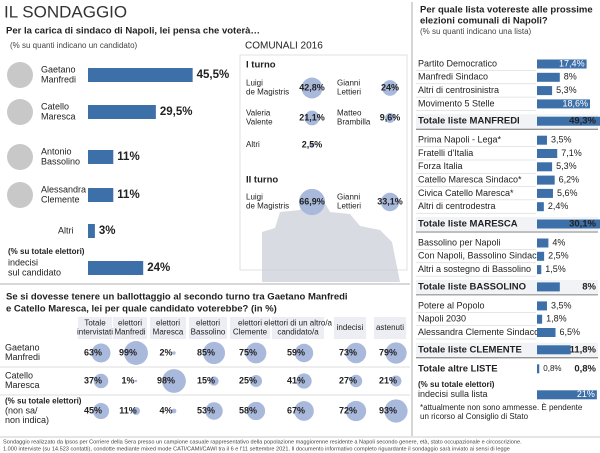  Describe the element at coordinates (65, 11) in the screenshot. I see `header-title: IL SONDAGGIO` at that location.